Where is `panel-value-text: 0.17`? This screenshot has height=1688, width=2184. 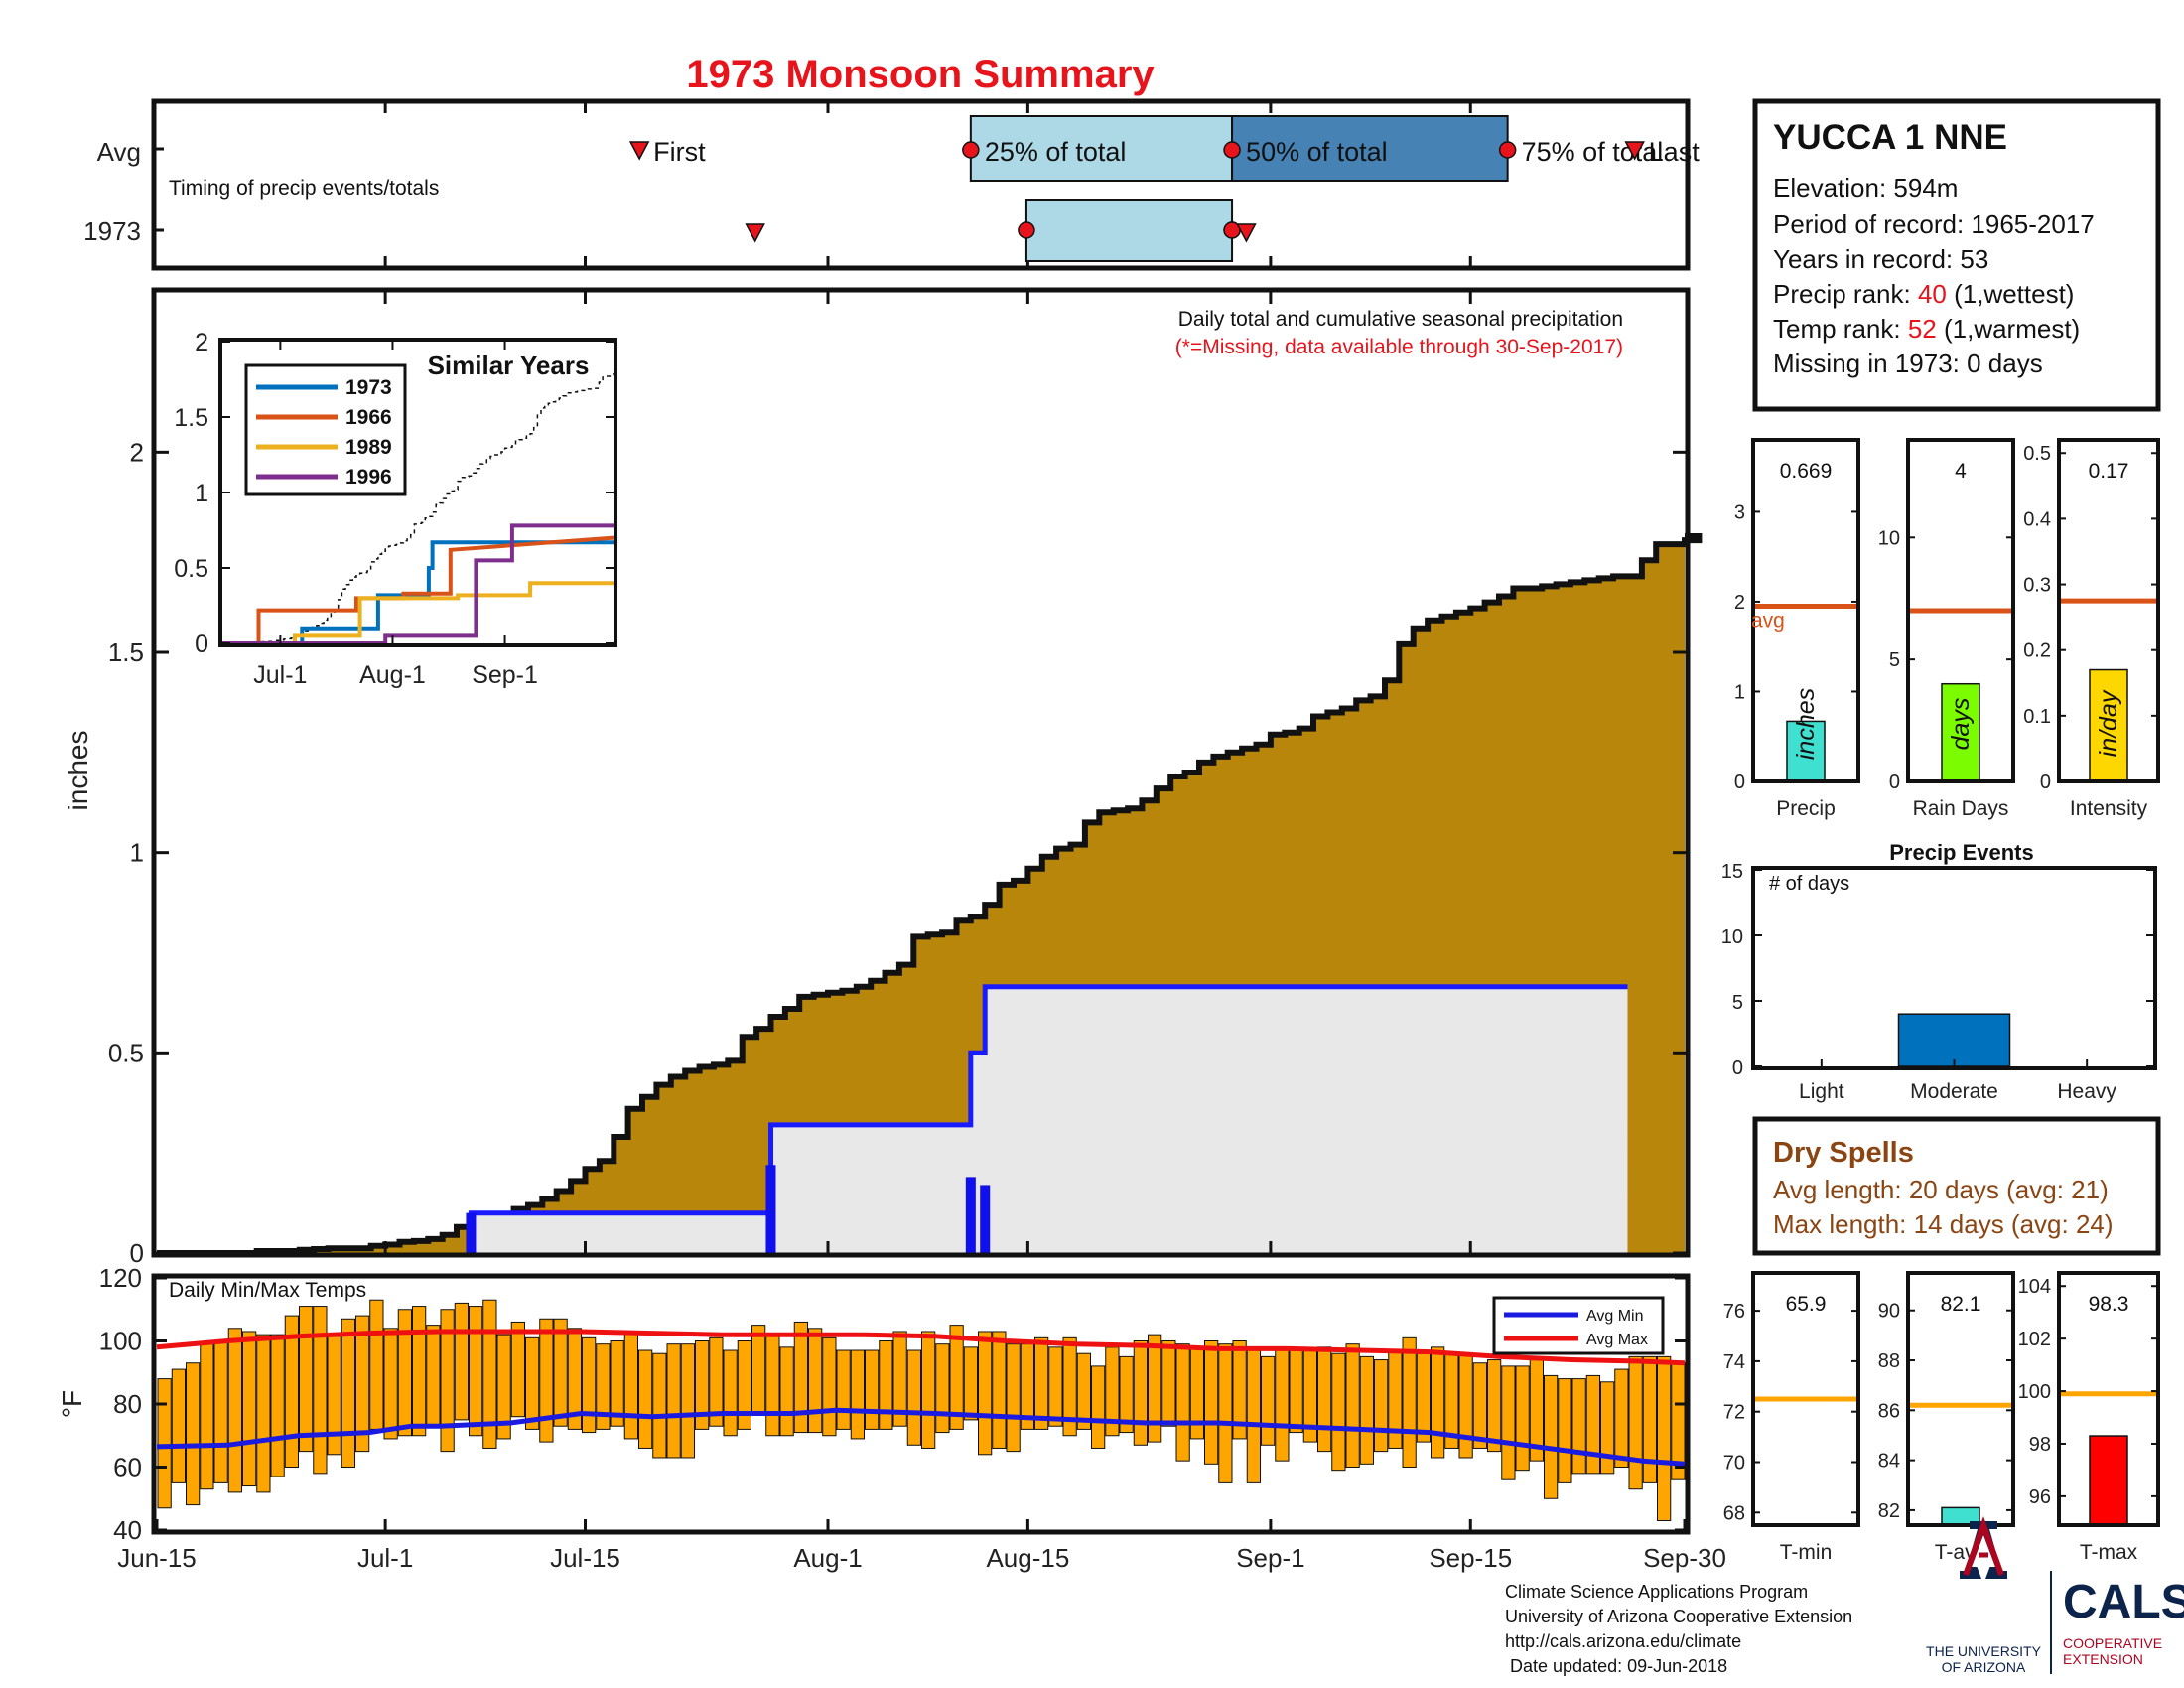 panel-value-text: 0.17 is located at coordinates (2109, 471).